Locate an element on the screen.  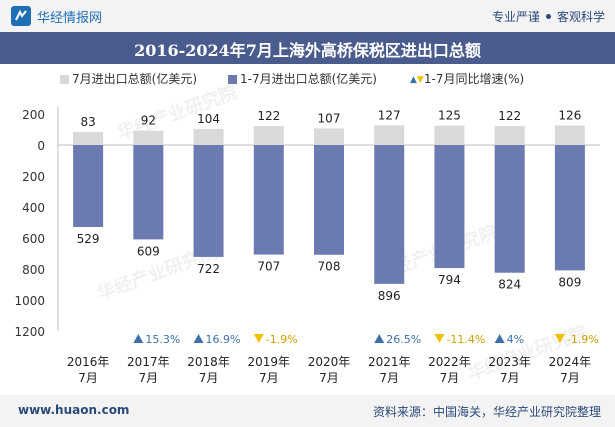
cumulative-value-label: 824 is located at coordinates (509, 285).